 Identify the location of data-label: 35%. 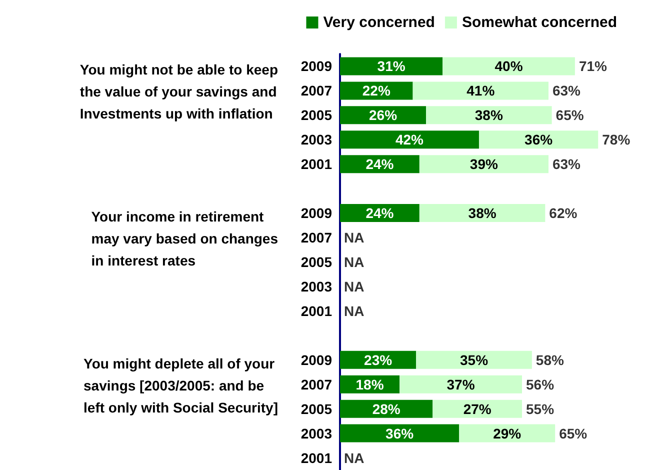
(474, 360).